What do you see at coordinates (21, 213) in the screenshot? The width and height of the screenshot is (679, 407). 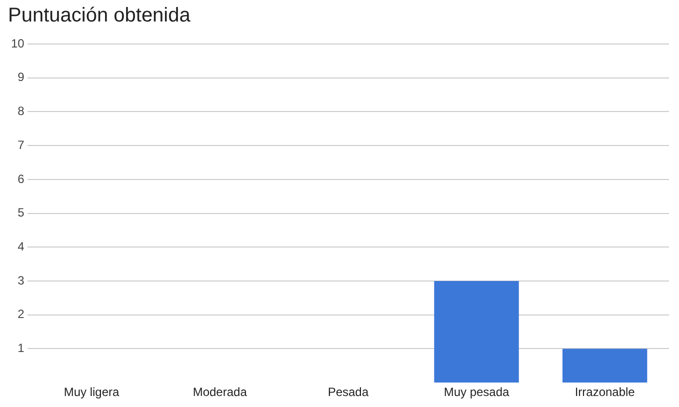 I see `y-tick-label: 5` at bounding box center [21, 213].